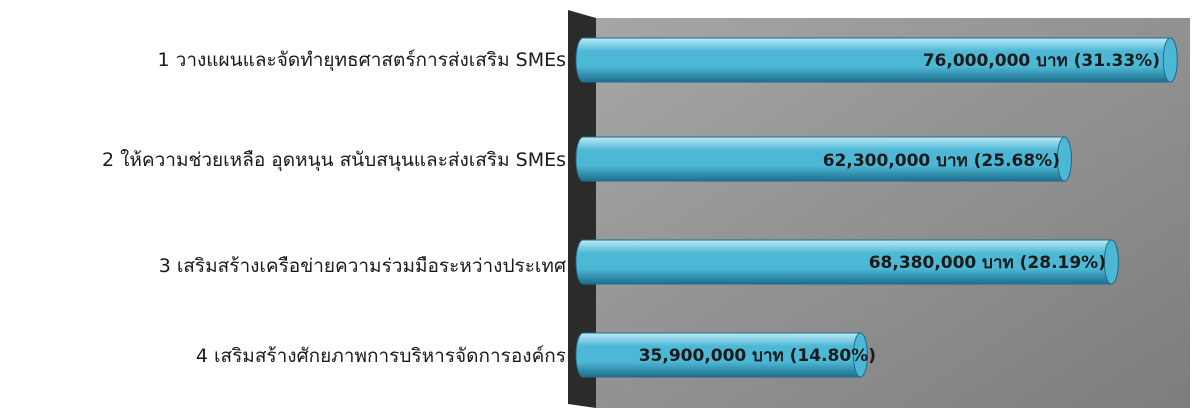  What do you see at coordinates (1041, 61) in the screenshot?
I see `data-label: 76,000,000 บาท (31.33%)` at bounding box center [1041, 61].